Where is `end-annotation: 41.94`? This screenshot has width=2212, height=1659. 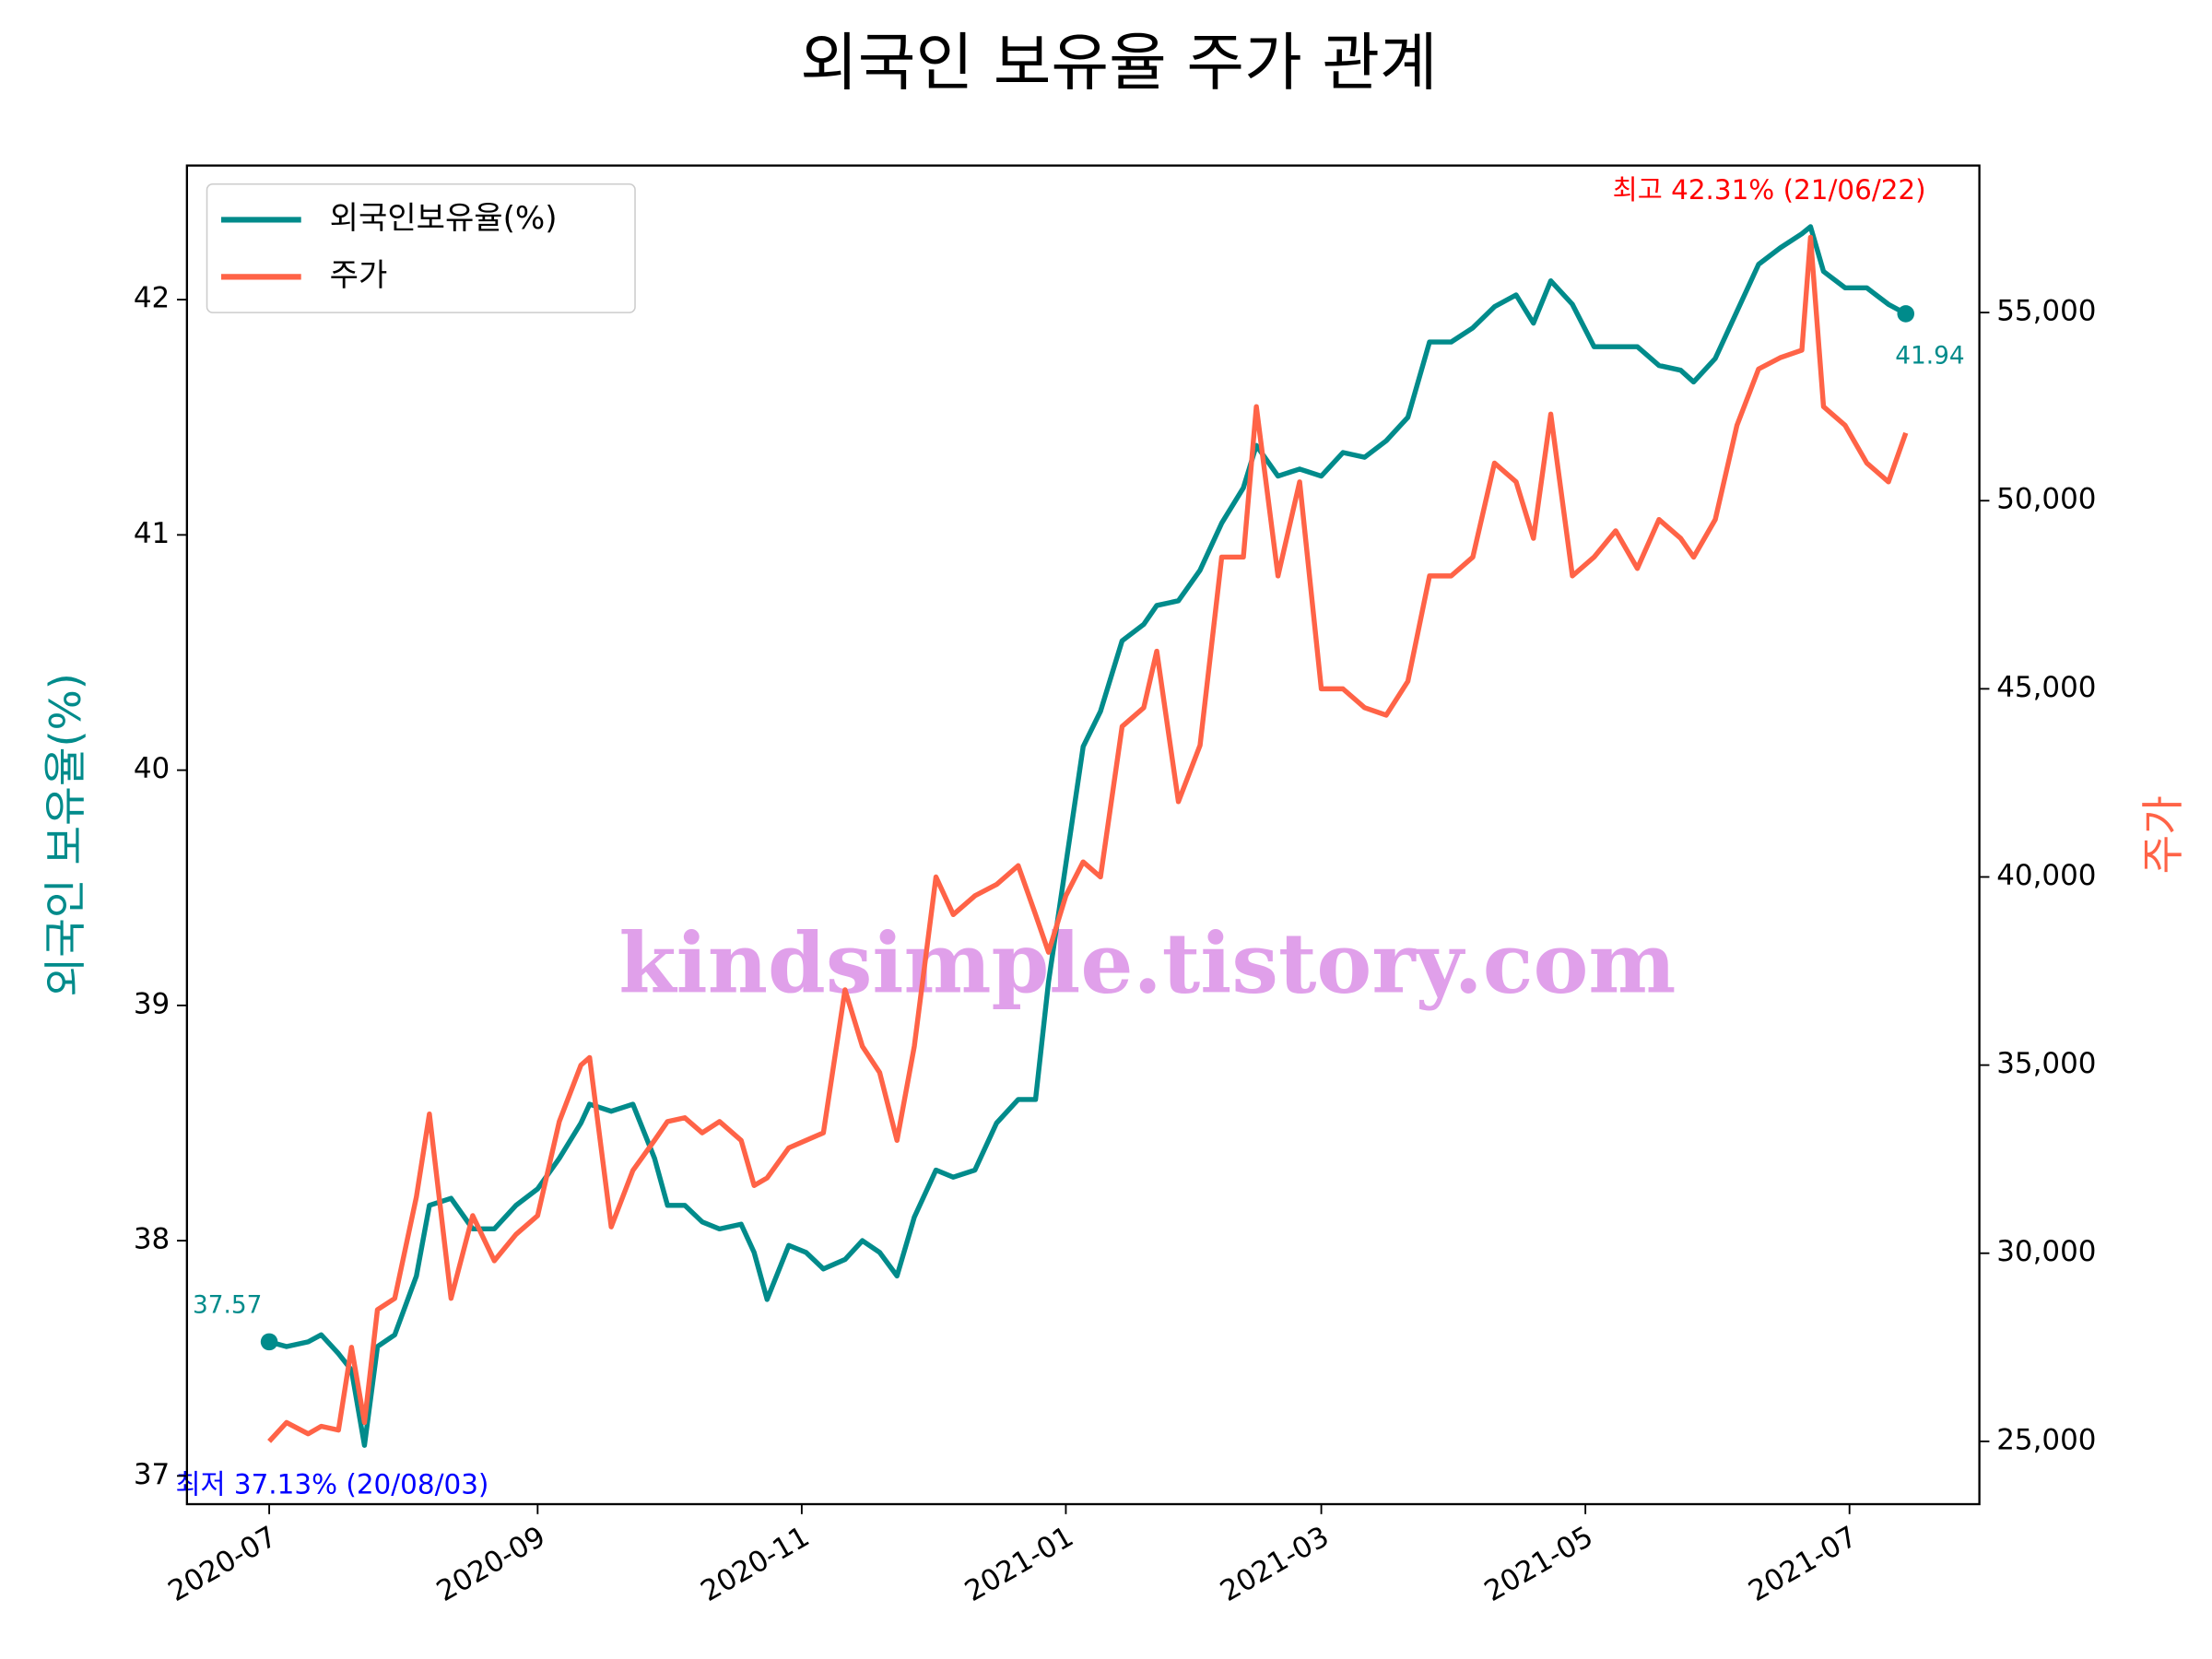 end-annotation: 41.94 is located at coordinates (1929, 357).